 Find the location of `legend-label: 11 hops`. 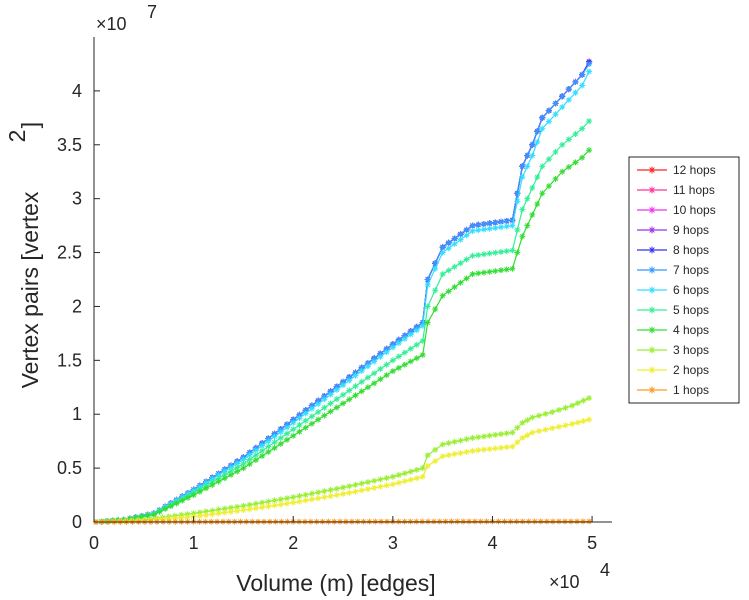

legend-label: 11 hops is located at coordinates (694, 190).